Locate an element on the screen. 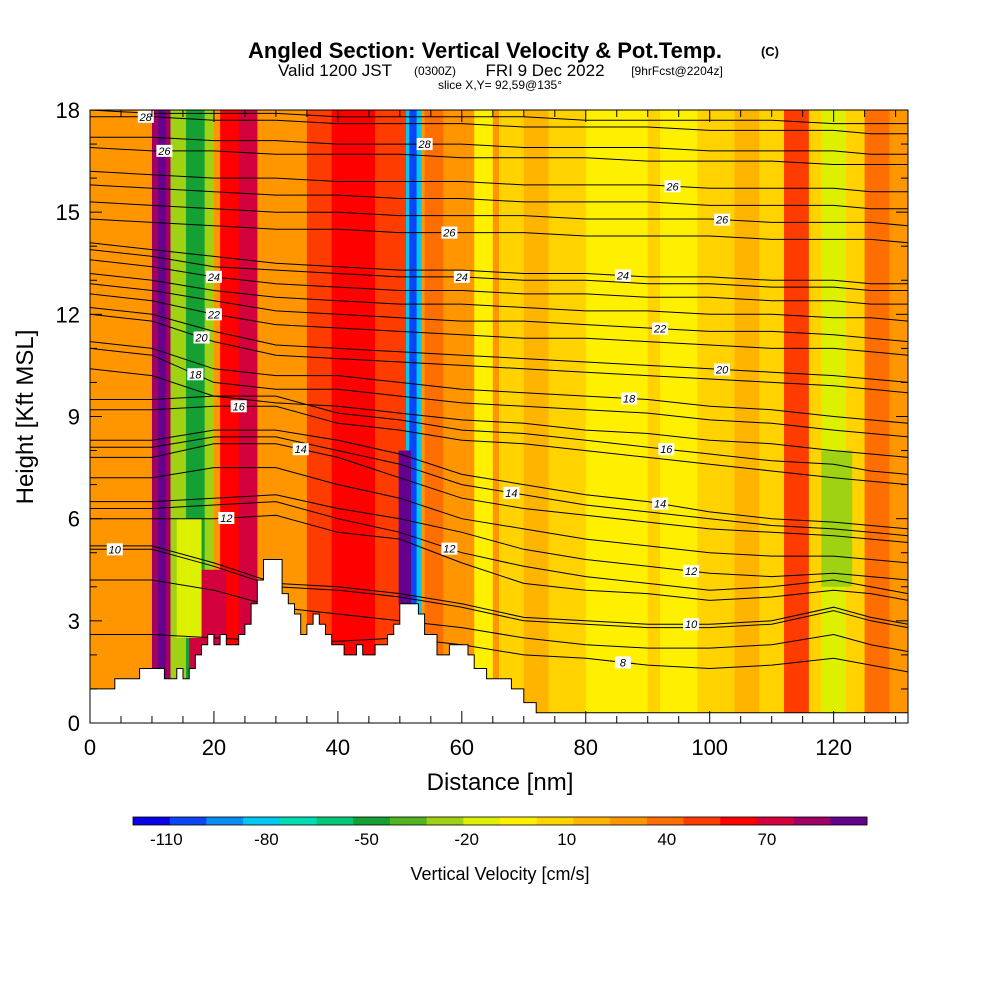 The width and height of the screenshot is (1000, 1000). isentrope-label-text: 28 is located at coordinates (425, 145).